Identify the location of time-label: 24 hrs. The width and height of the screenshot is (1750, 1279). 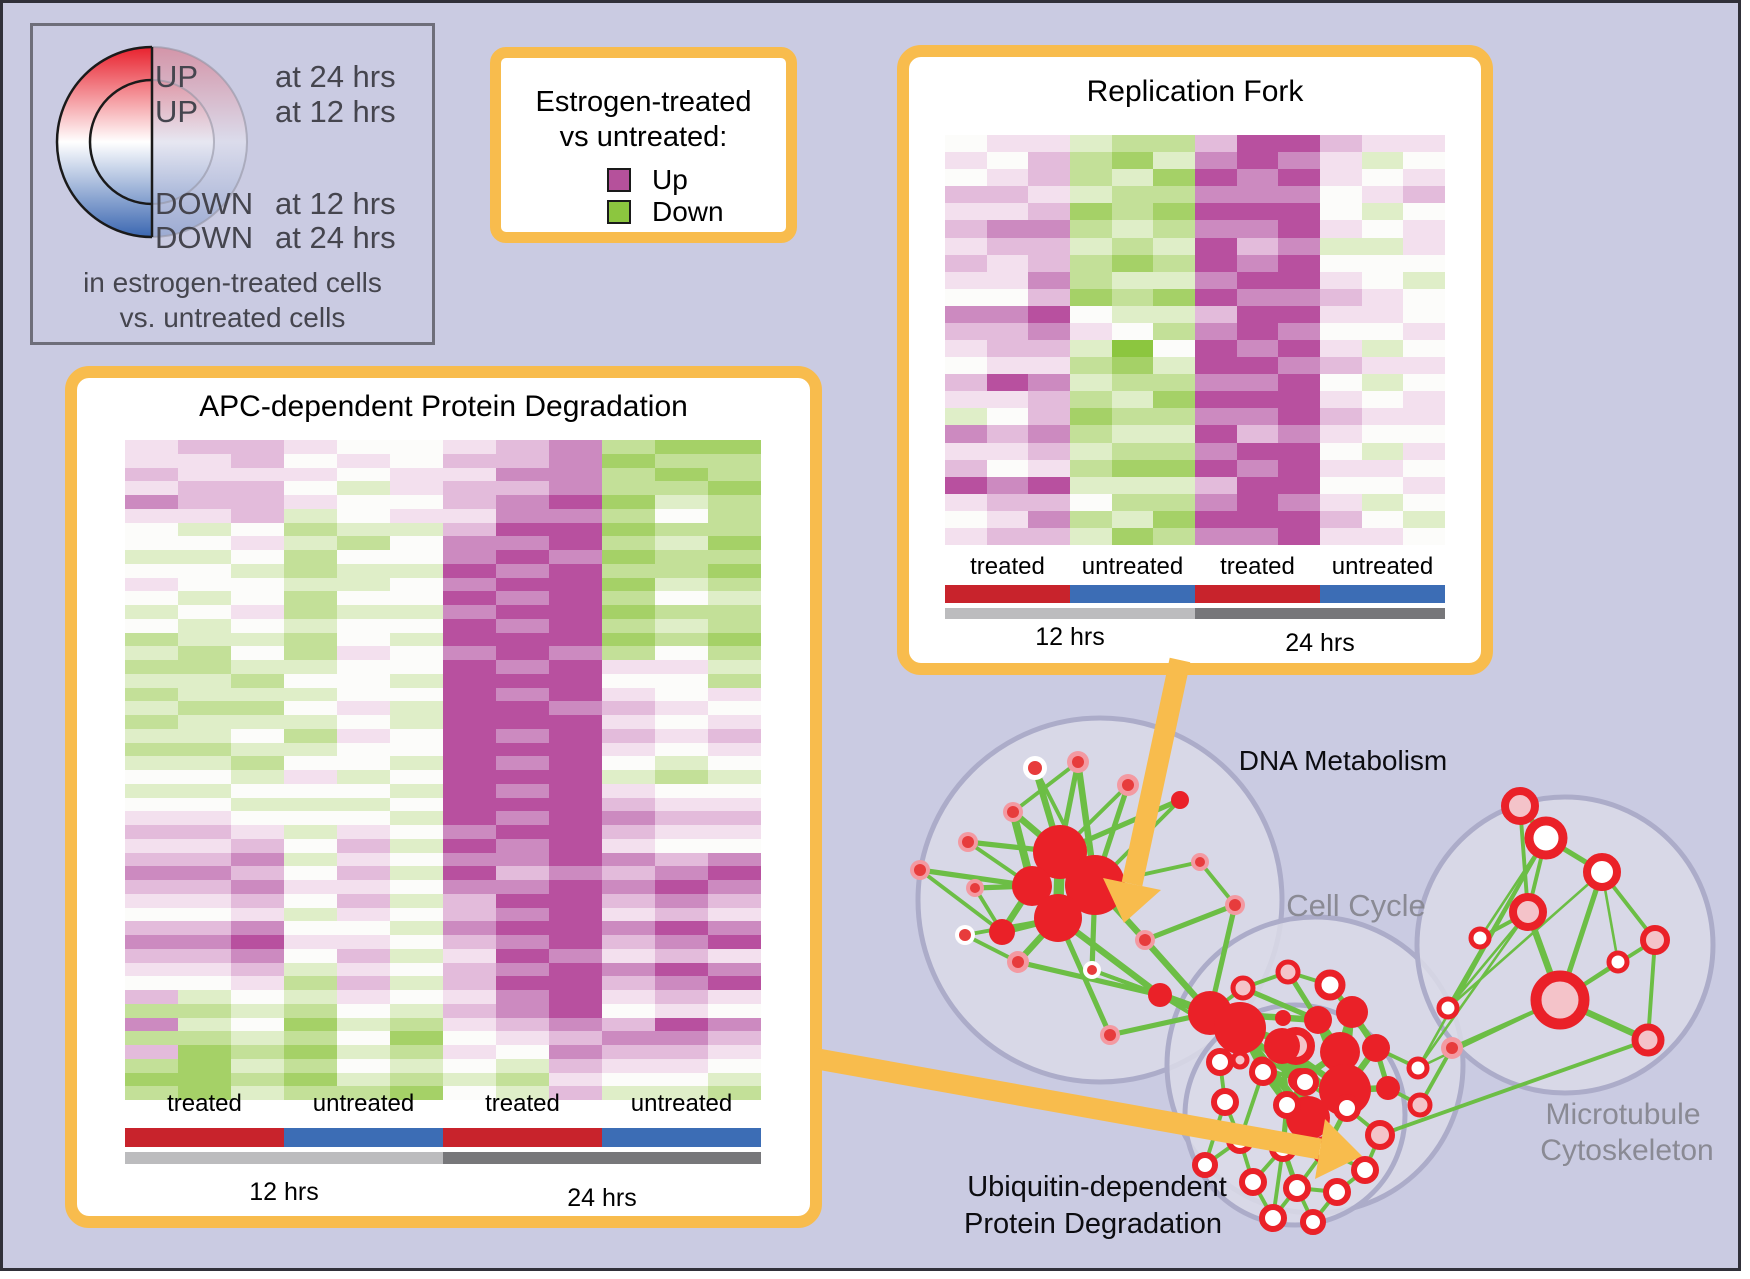
(602, 1198).